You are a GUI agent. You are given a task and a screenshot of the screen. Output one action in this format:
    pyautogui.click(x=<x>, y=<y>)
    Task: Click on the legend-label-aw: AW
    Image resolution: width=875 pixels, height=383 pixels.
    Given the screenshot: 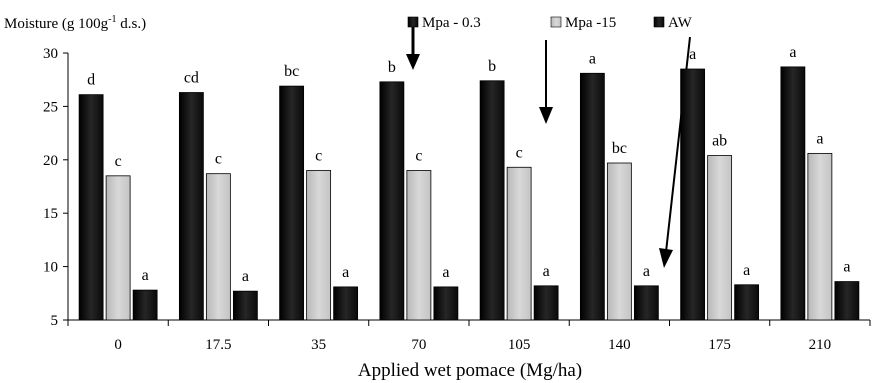 What is the action you would take?
    pyautogui.click(x=680, y=23)
    